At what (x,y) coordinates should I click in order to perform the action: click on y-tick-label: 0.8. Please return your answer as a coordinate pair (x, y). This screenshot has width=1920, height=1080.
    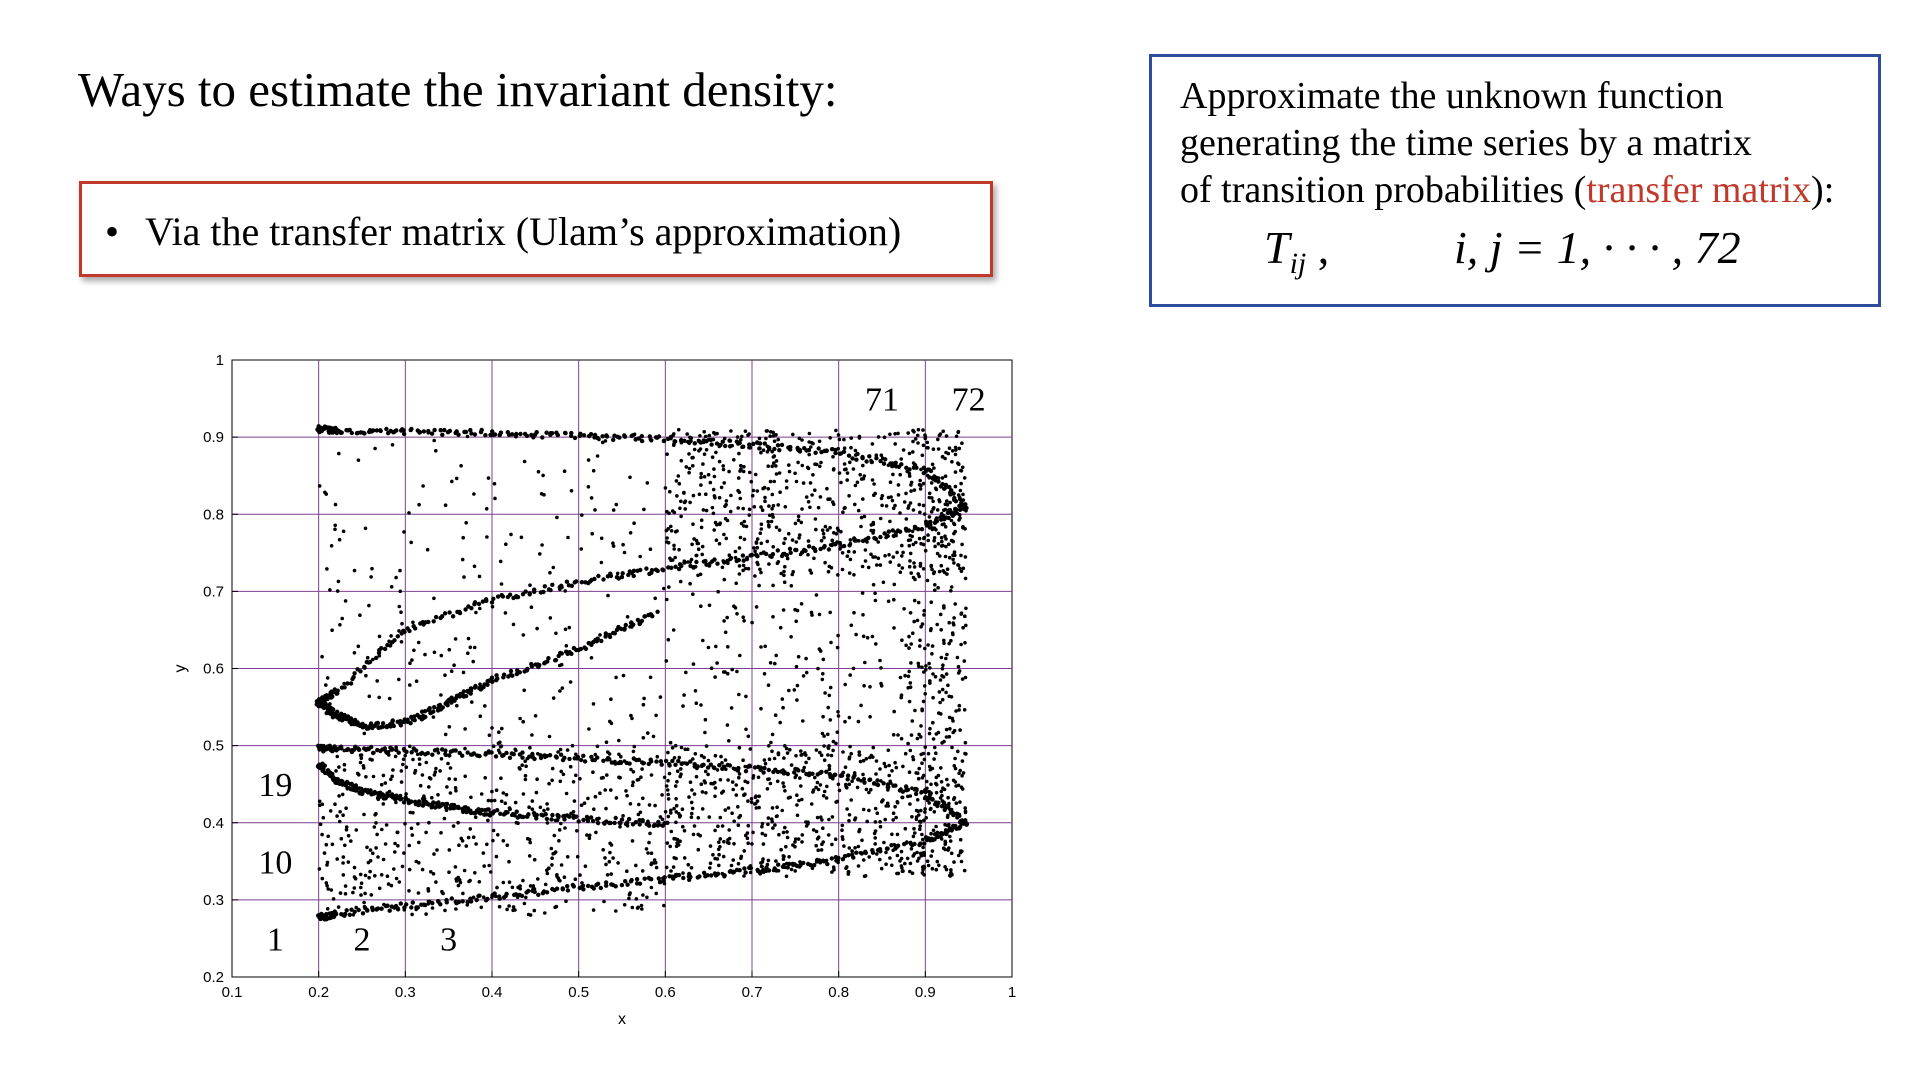
    Looking at the image, I should click on (213, 514).